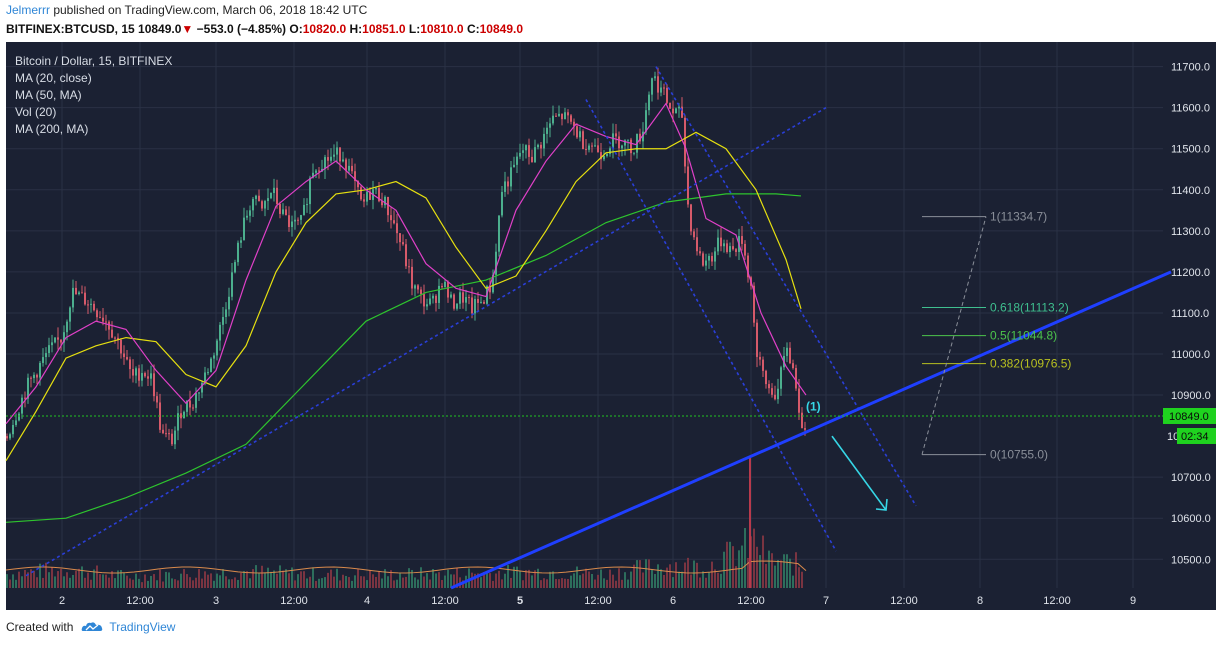 The width and height of the screenshot is (1221, 645). Describe the element at coordinates (1189, 415) in the screenshot. I see `last-price-tag` at that location.